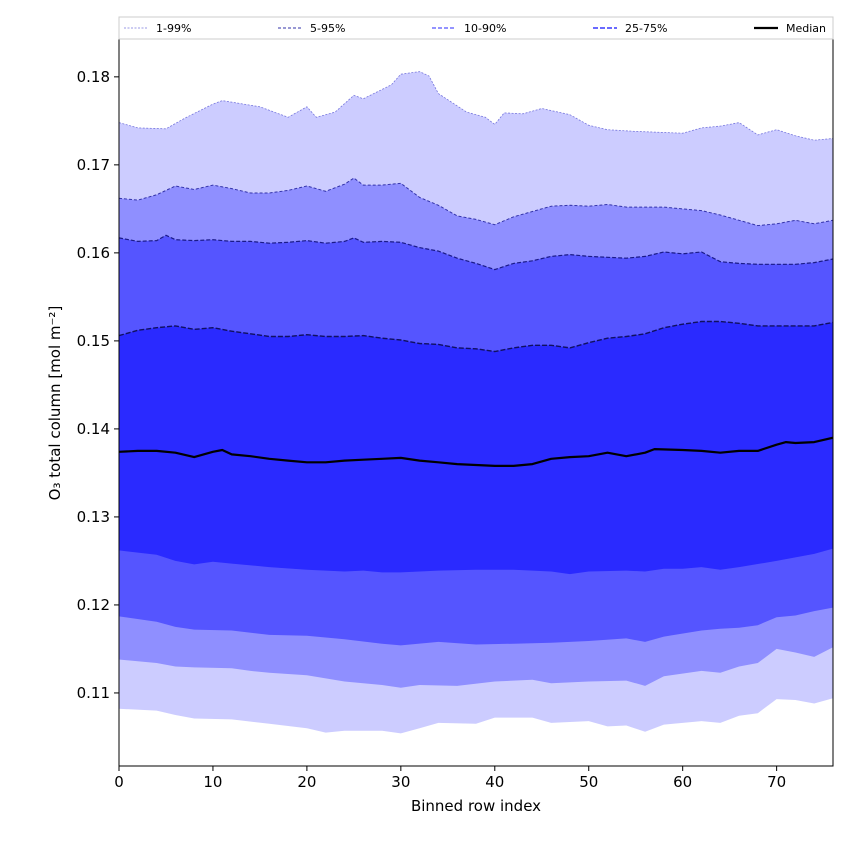 The width and height of the screenshot is (850, 850). Describe the element at coordinates (93, 605) in the screenshot. I see `y-tick-label: 0.12` at that location.